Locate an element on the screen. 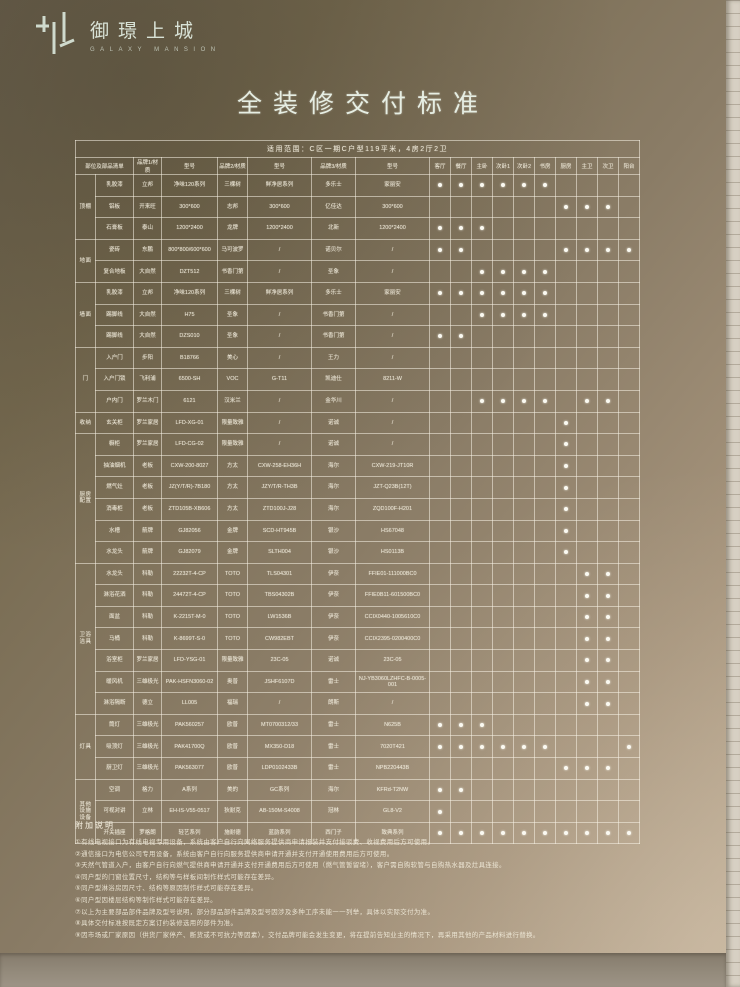 The height and width of the screenshot is (987, 740). brand3-cell: 诺诚 is located at coordinates (333, 444).